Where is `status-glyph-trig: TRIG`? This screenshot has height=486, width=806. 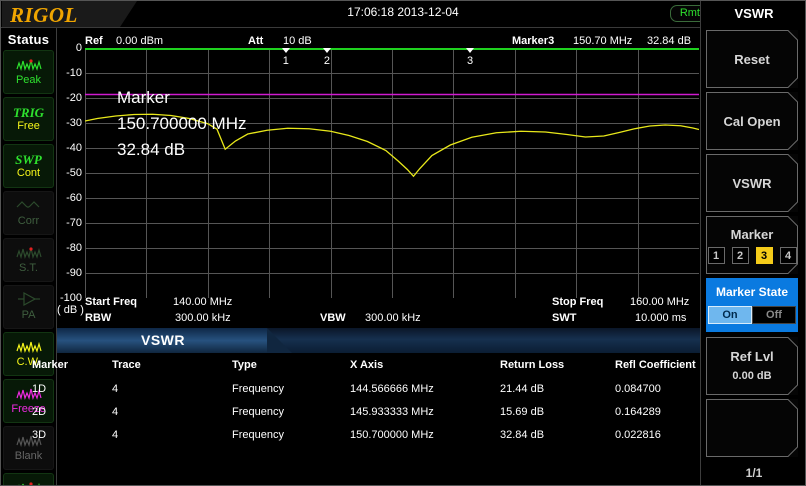
status-glyph-trig: TRIG is located at coordinates (28, 112).